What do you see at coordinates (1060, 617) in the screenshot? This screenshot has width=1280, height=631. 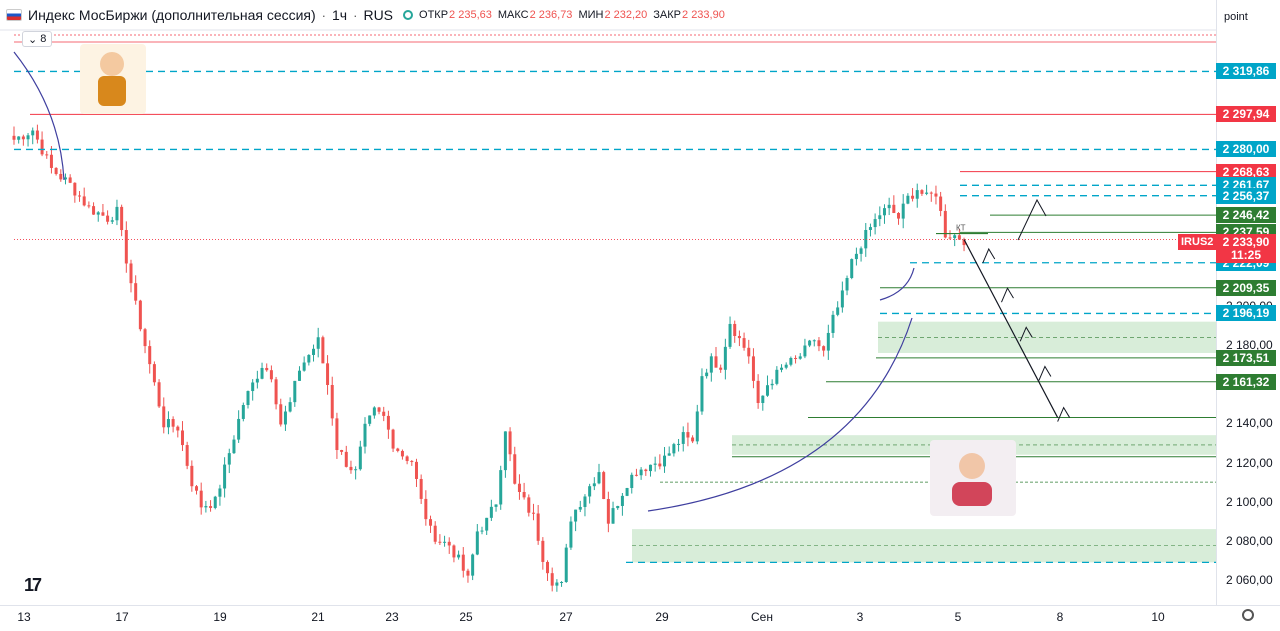 I see `time-tick-label: 8` at bounding box center [1060, 617].